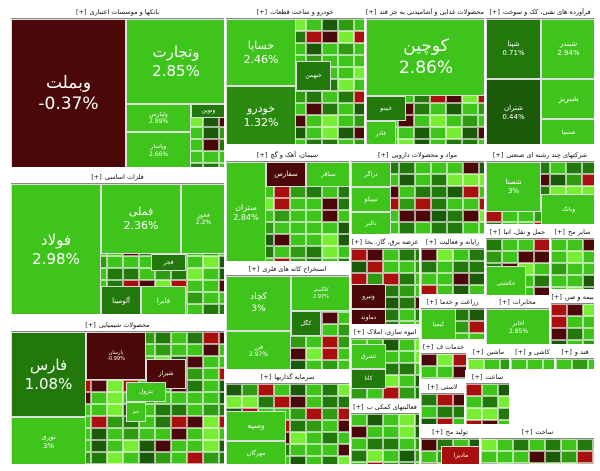 The image size is (600, 471). I want to click on expand-button: [+], so click(262, 155).